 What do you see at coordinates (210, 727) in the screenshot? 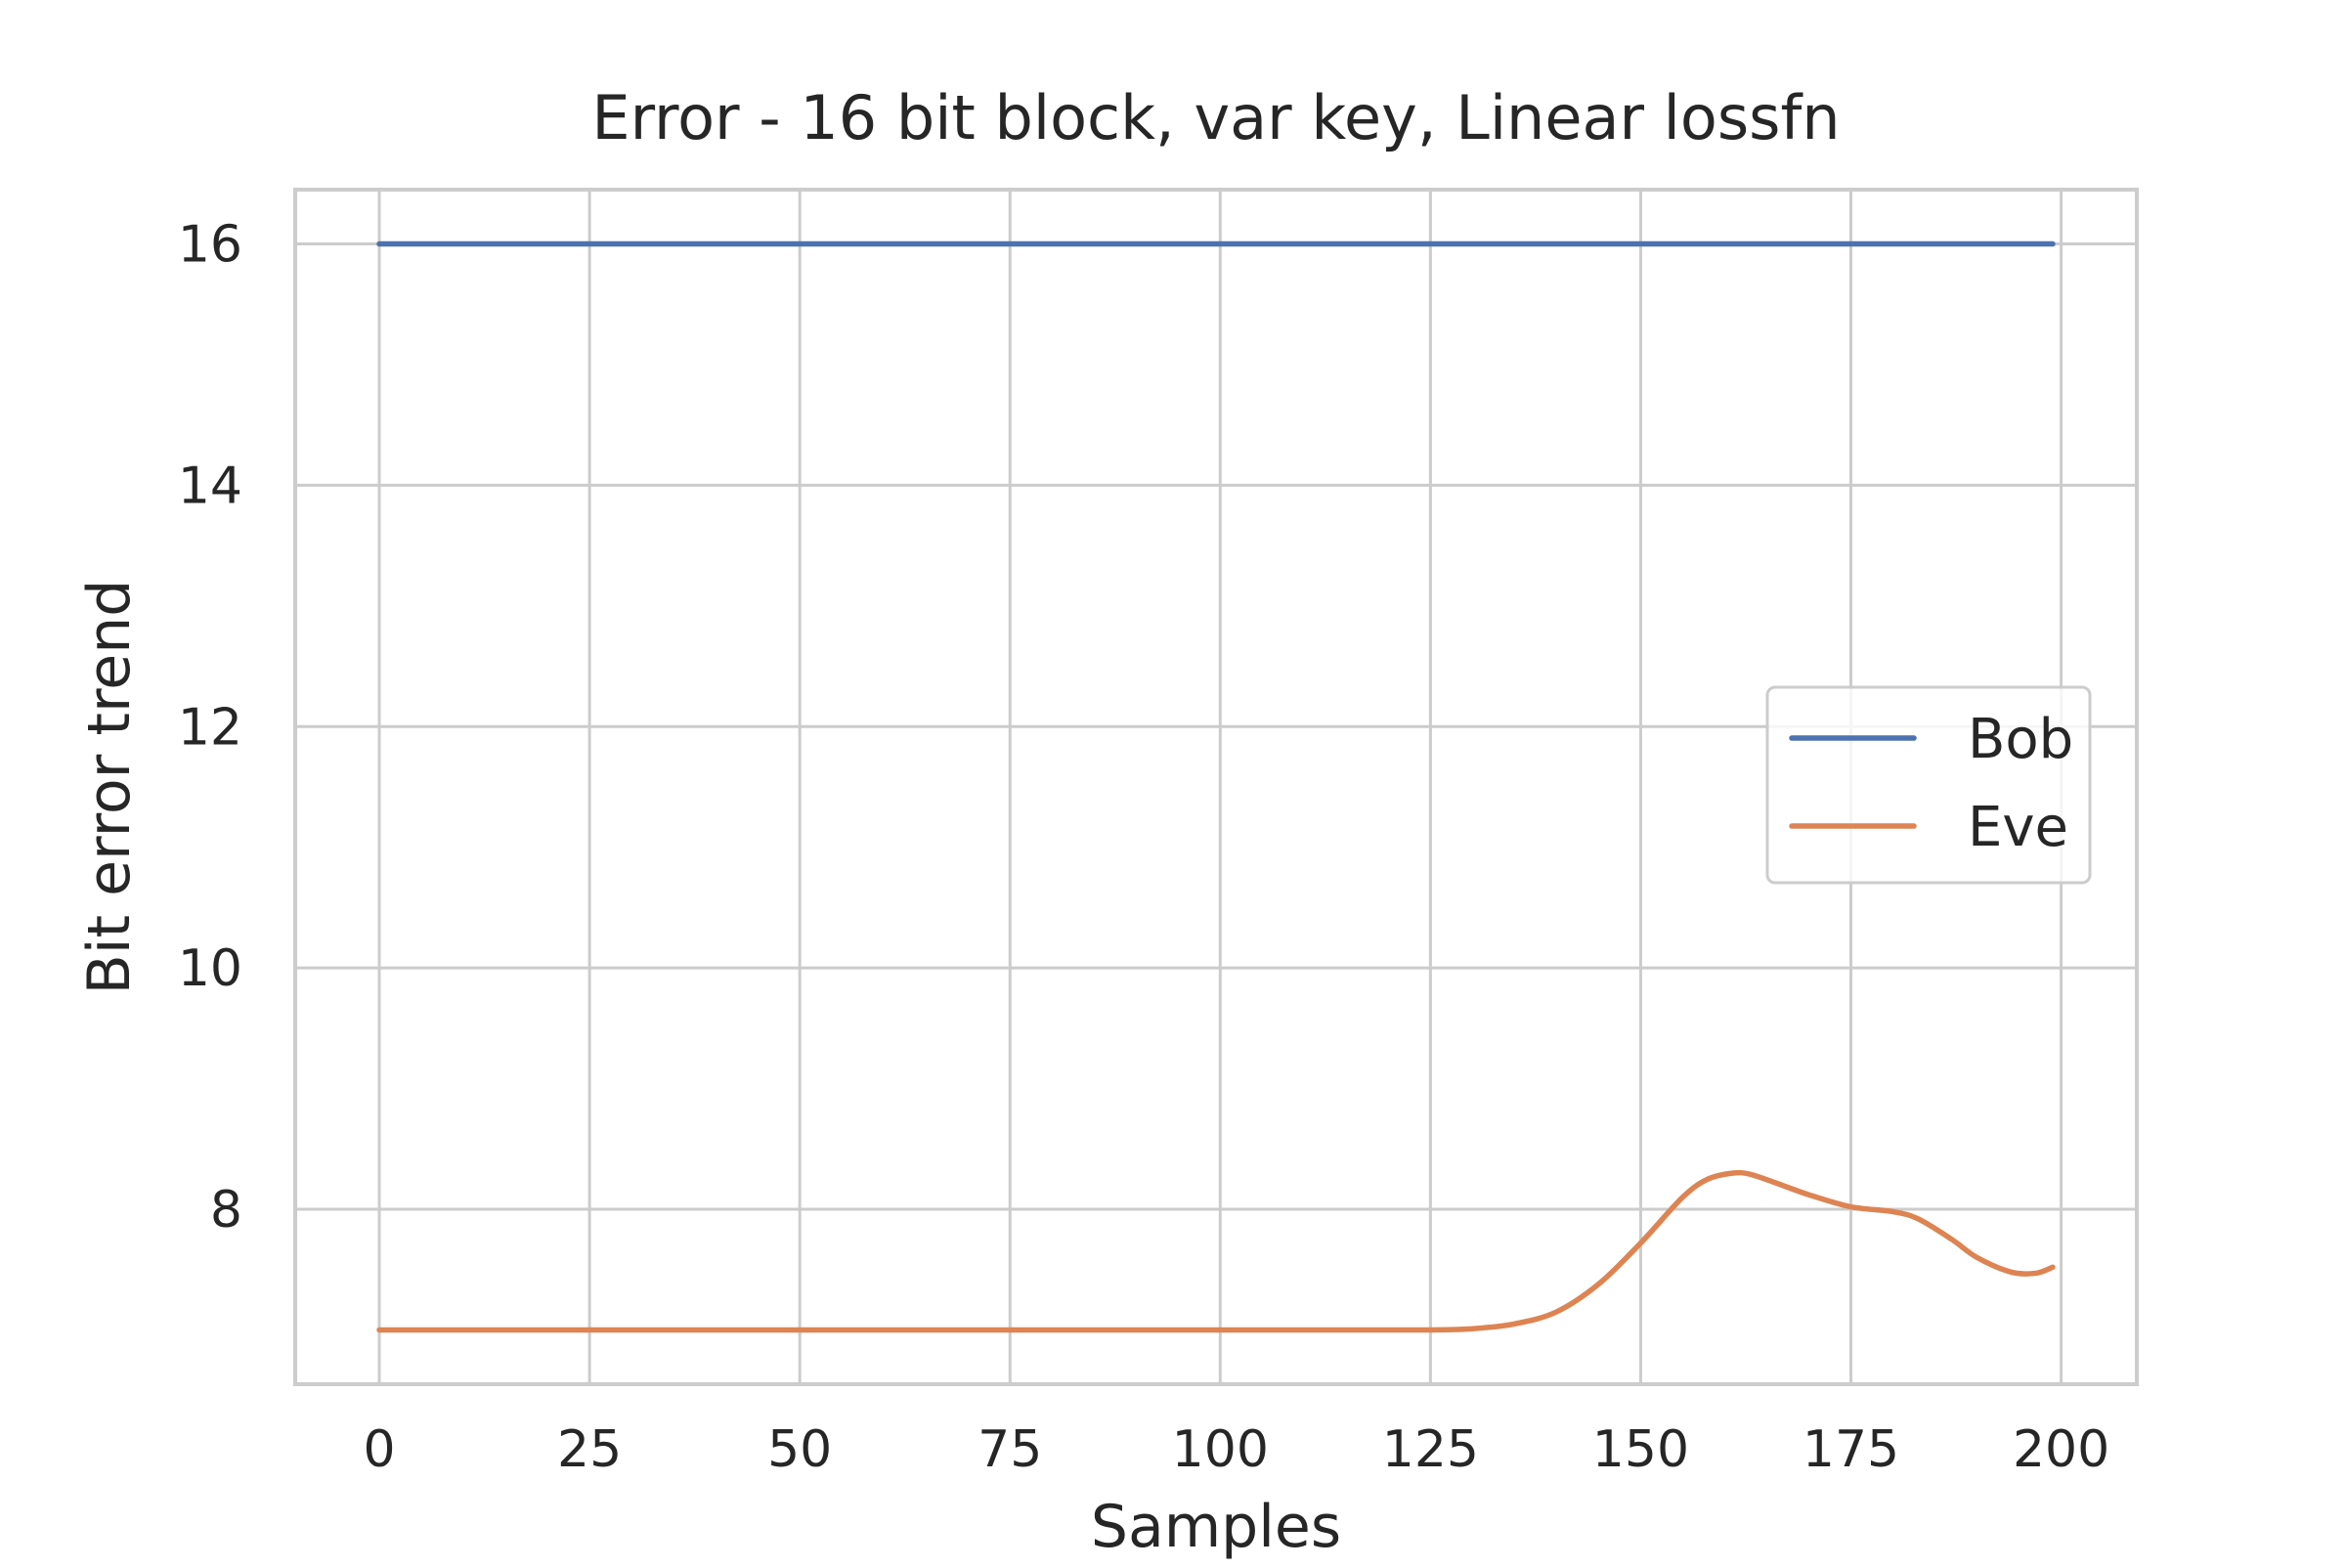
I see `y-tick-label: 12` at bounding box center [210, 727].